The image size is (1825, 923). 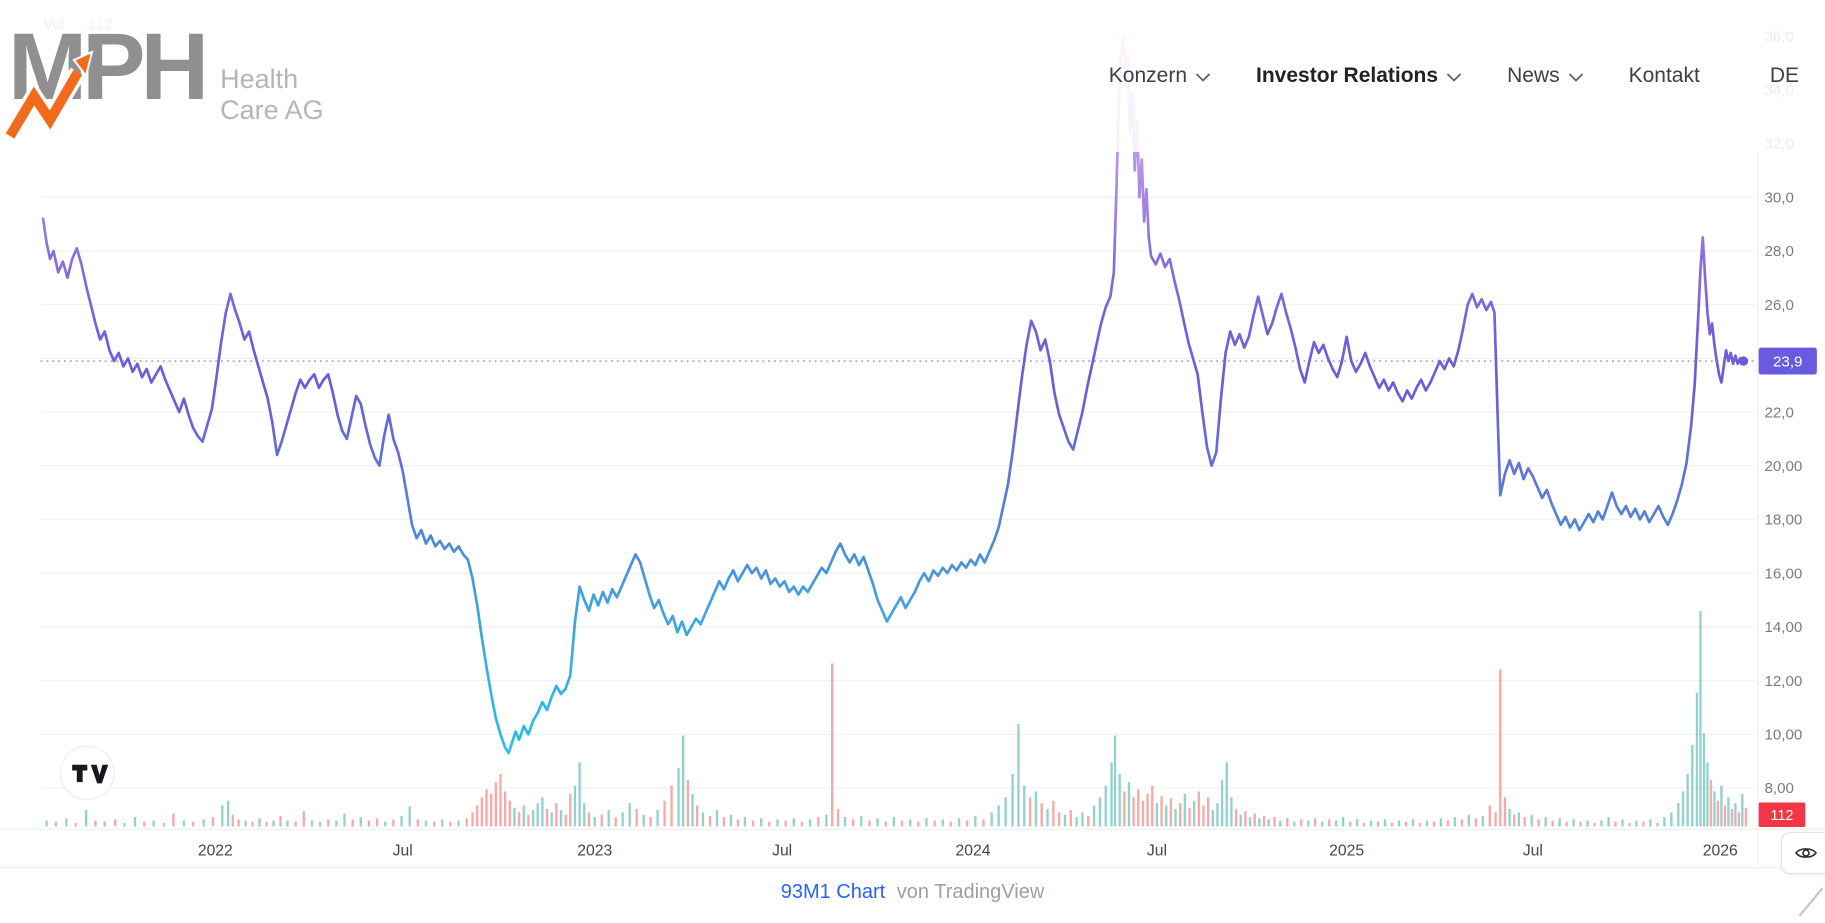 What do you see at coordinates (1159, 76) in the screenshot?
I see `nav-item-konzern: Konzern` at bounding box center [1159, 76].